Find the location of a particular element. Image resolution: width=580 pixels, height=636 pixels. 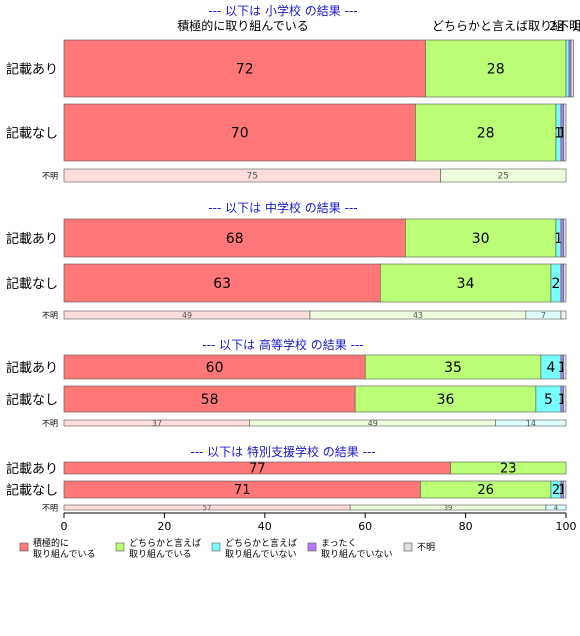

bar-value-label: 36 is located at coordinates (446, 400).